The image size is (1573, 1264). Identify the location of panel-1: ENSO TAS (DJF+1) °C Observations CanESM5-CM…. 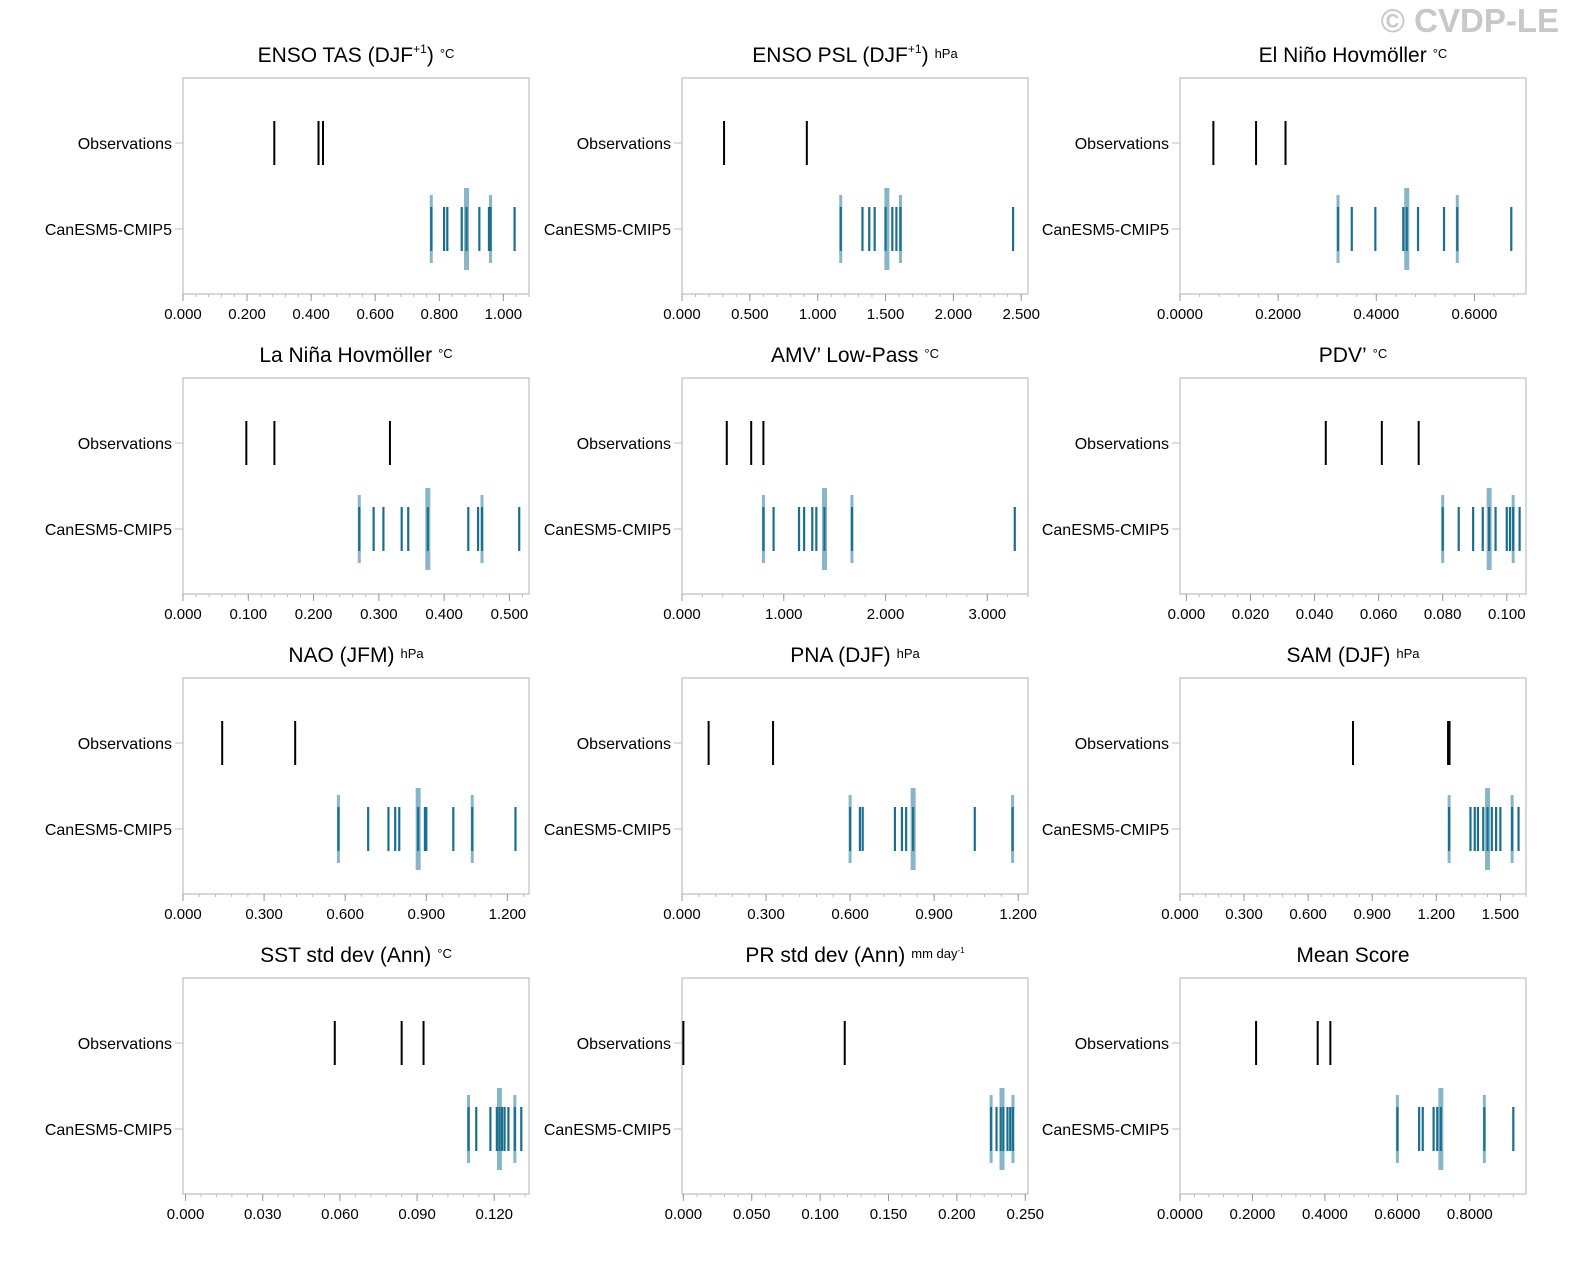
(287, 182).